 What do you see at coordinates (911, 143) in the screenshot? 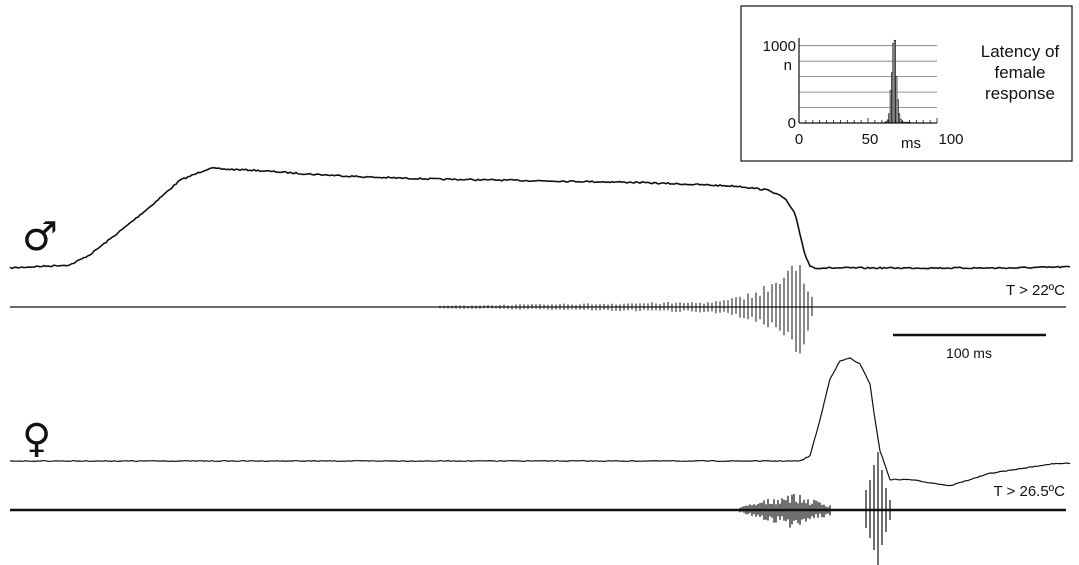
I see `inset-x-label: ms` at bounding box center [911, 143].